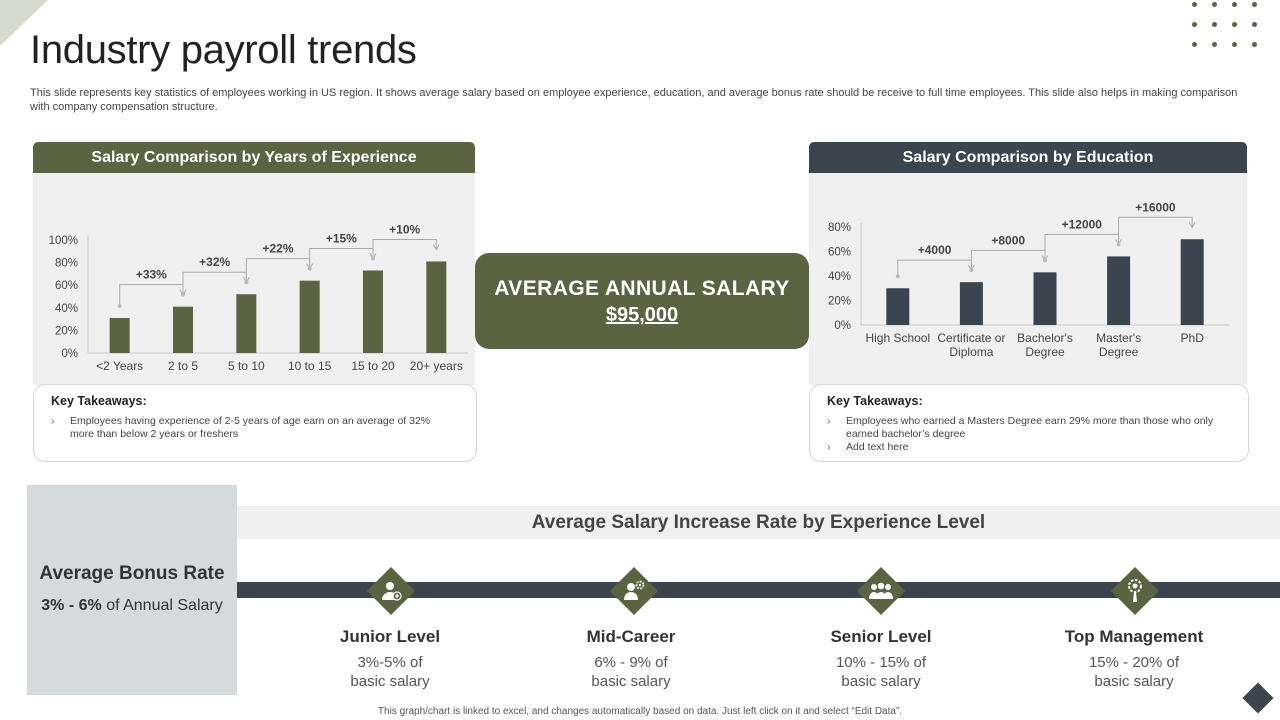  What do you see at coordinates (66, 286) in the screenshot?
I see `y-tick-label: 60%` at bounding box center [66, 286].